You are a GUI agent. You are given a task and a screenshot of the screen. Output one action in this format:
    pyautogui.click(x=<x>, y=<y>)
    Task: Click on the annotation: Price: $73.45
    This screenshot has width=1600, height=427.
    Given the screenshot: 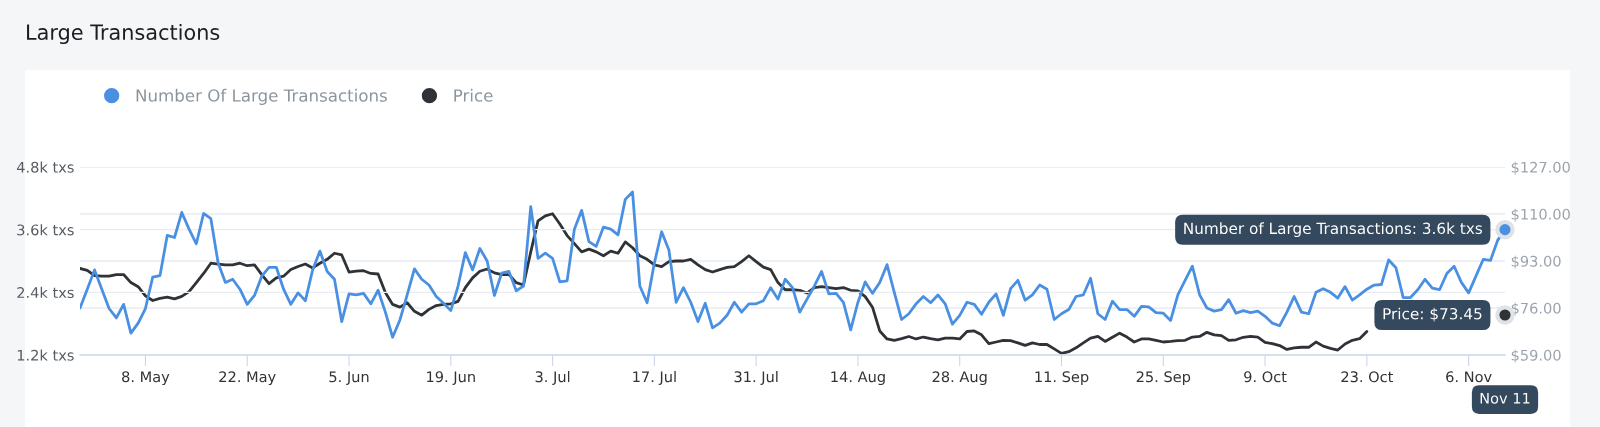 What is the action you would take?
    pyautogui.click(x=1432, y=314)
    